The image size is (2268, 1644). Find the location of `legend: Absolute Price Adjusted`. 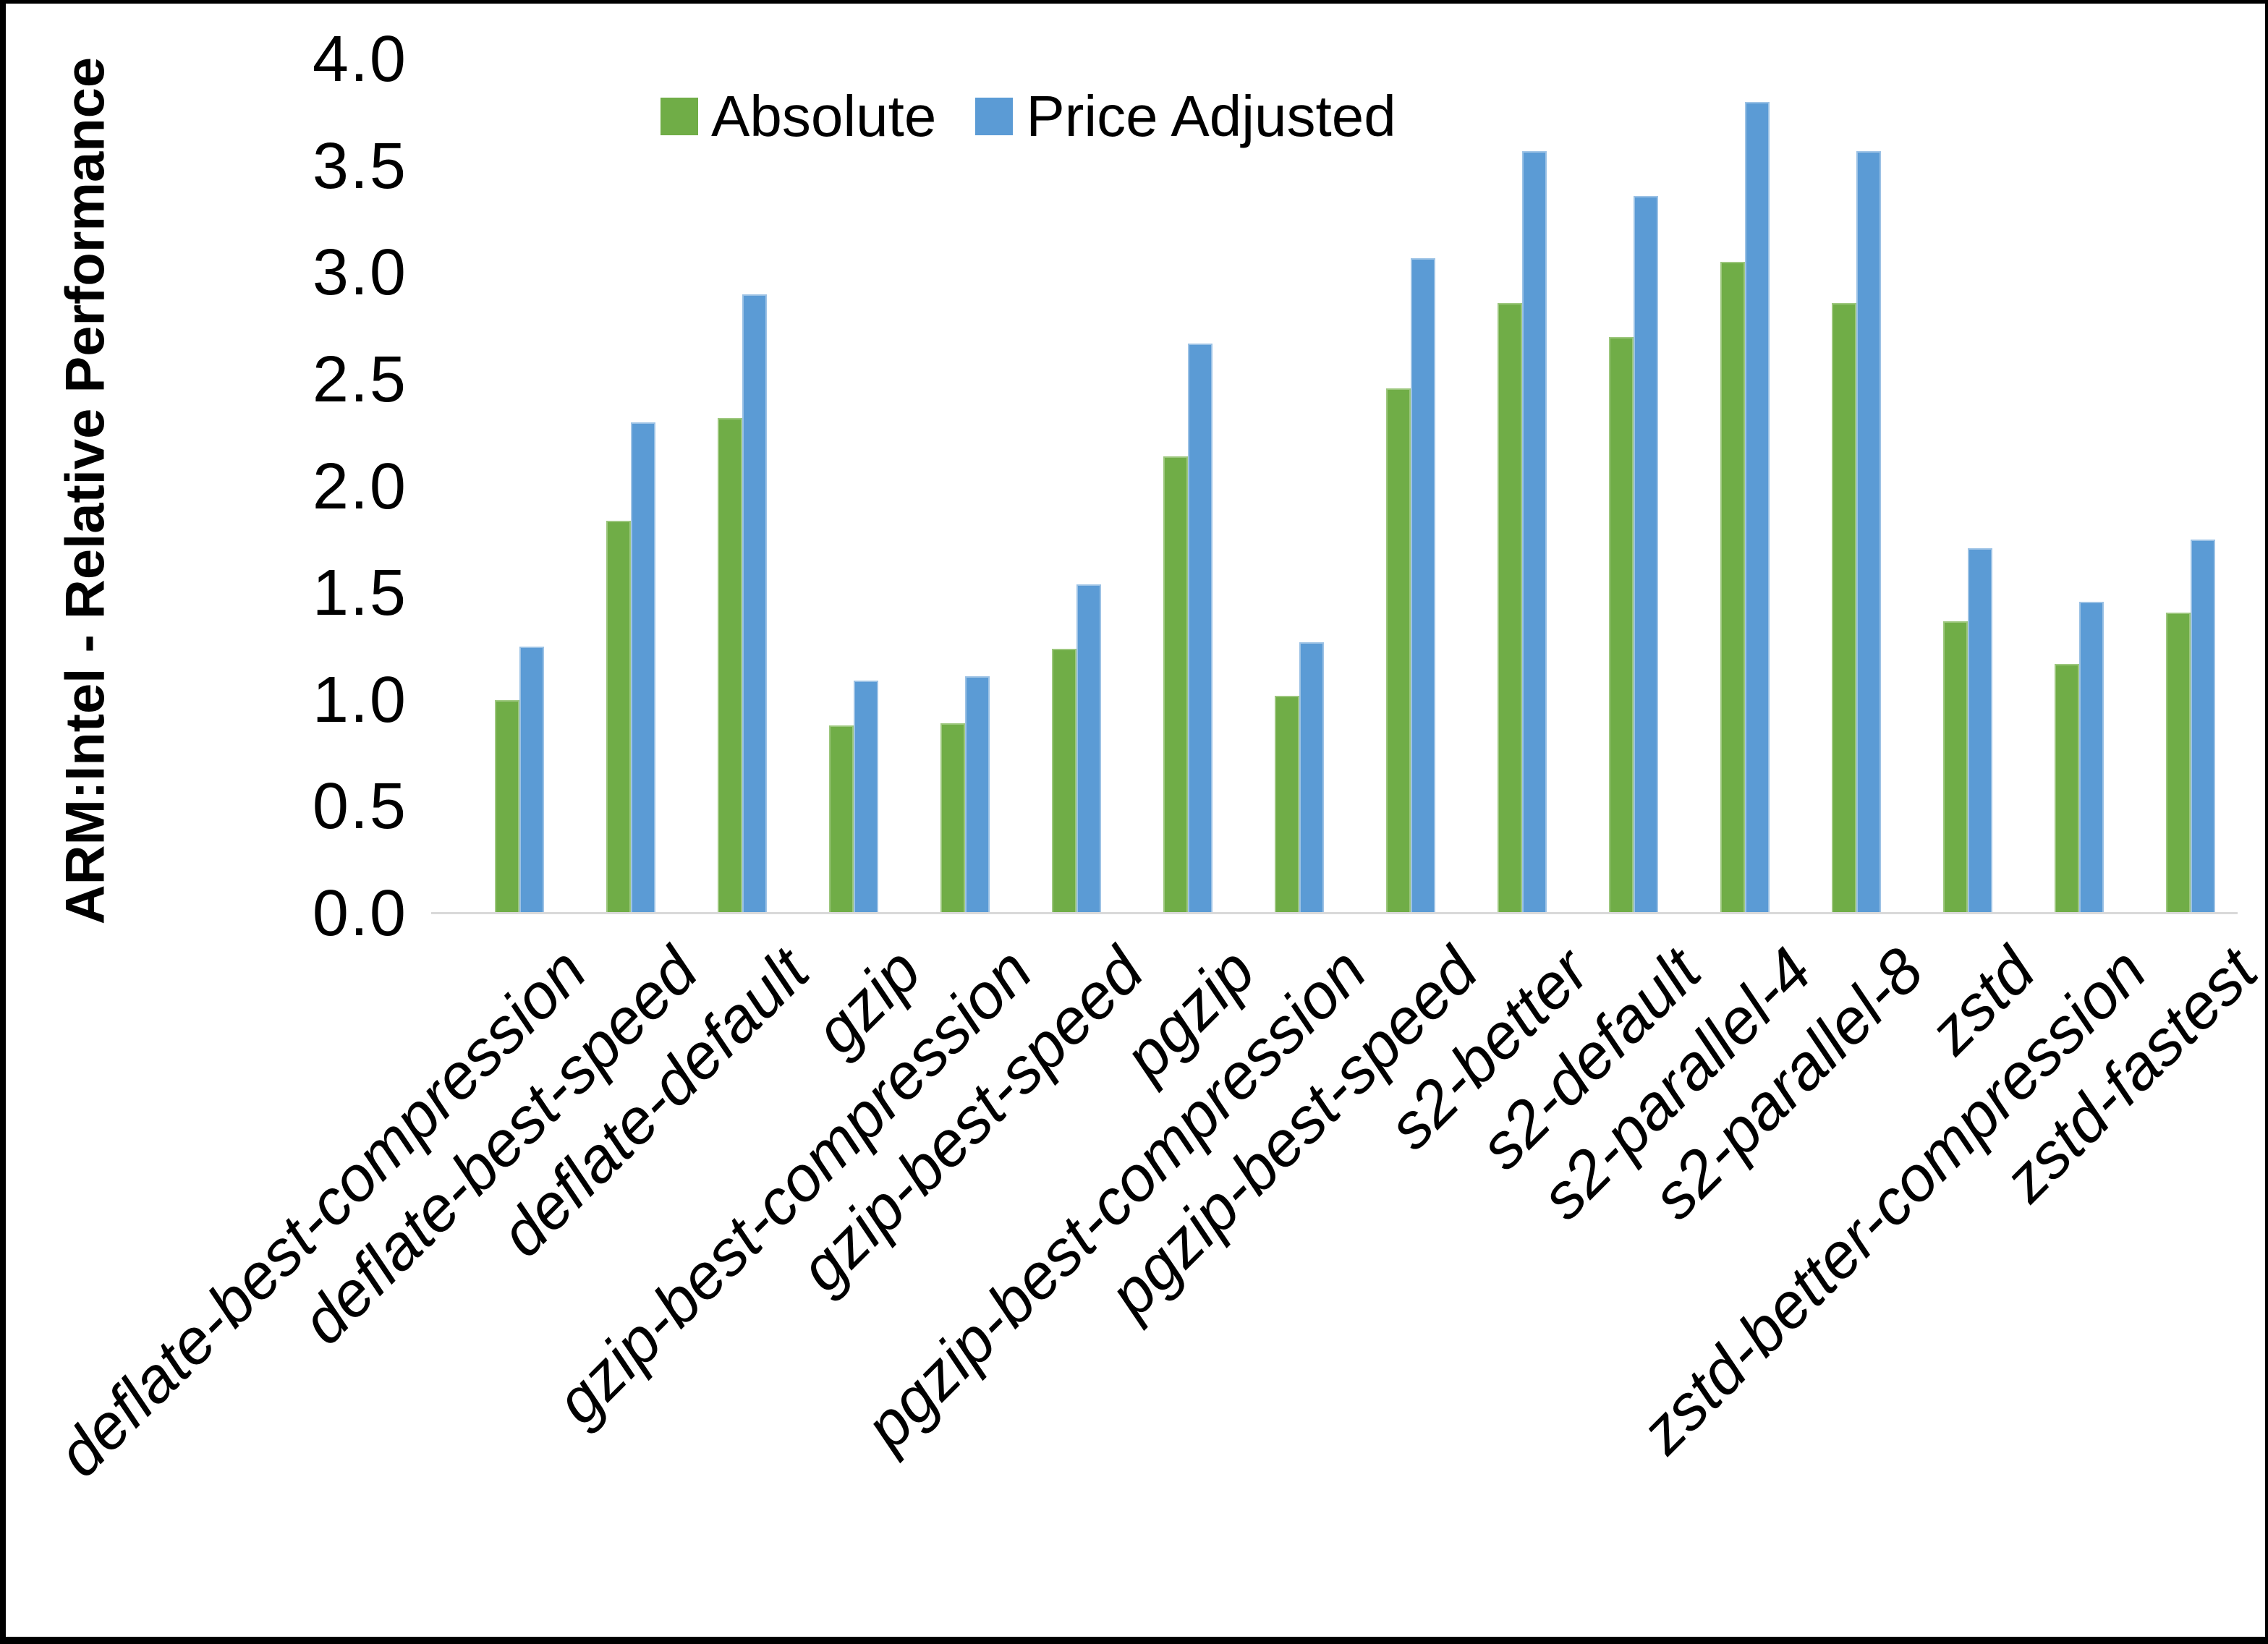

legend: Absolute Price Adjusted is located at coordinates (1041, 116).